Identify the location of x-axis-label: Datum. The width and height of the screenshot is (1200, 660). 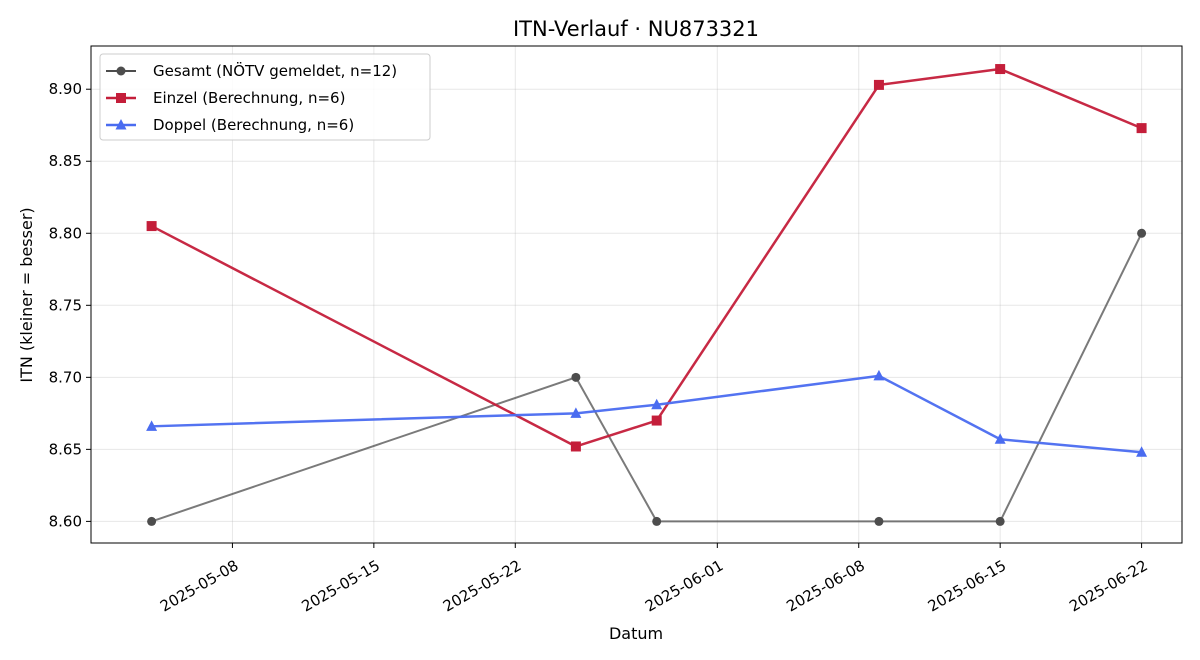
(636, 633).